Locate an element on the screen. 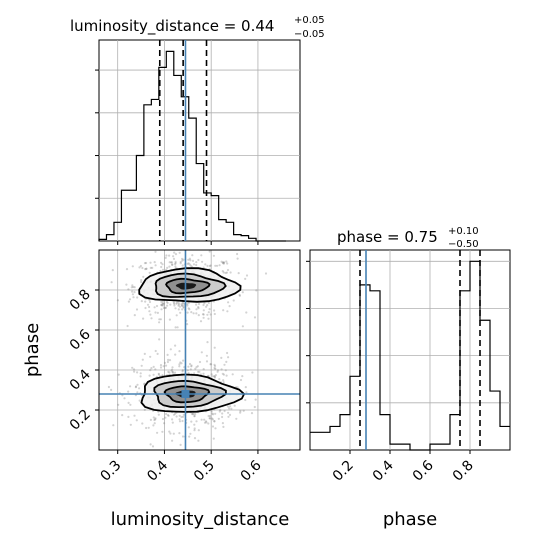  title-luminosity-distance: luminosity_distance = 0.44 is located at coordinates (172, 26).